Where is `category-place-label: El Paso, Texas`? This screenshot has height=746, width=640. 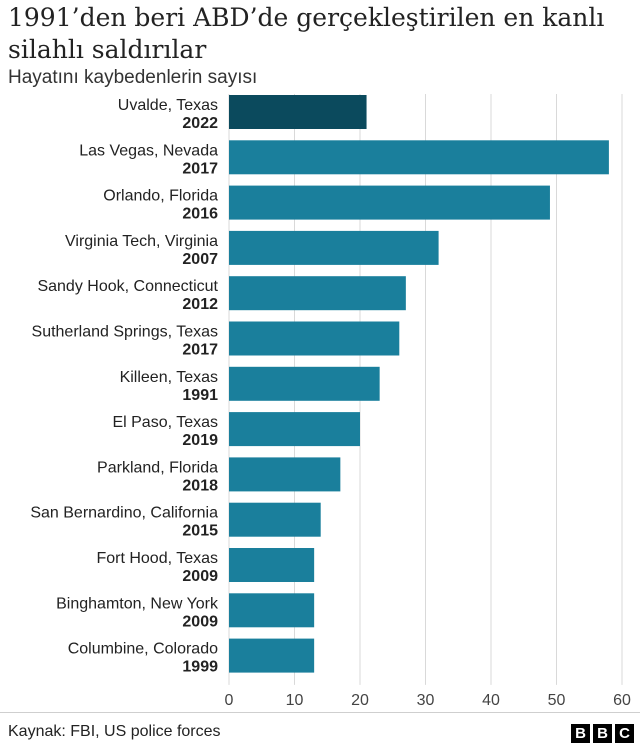
category-place-label: El Paso, Texas is located at coordinates (165, 422).